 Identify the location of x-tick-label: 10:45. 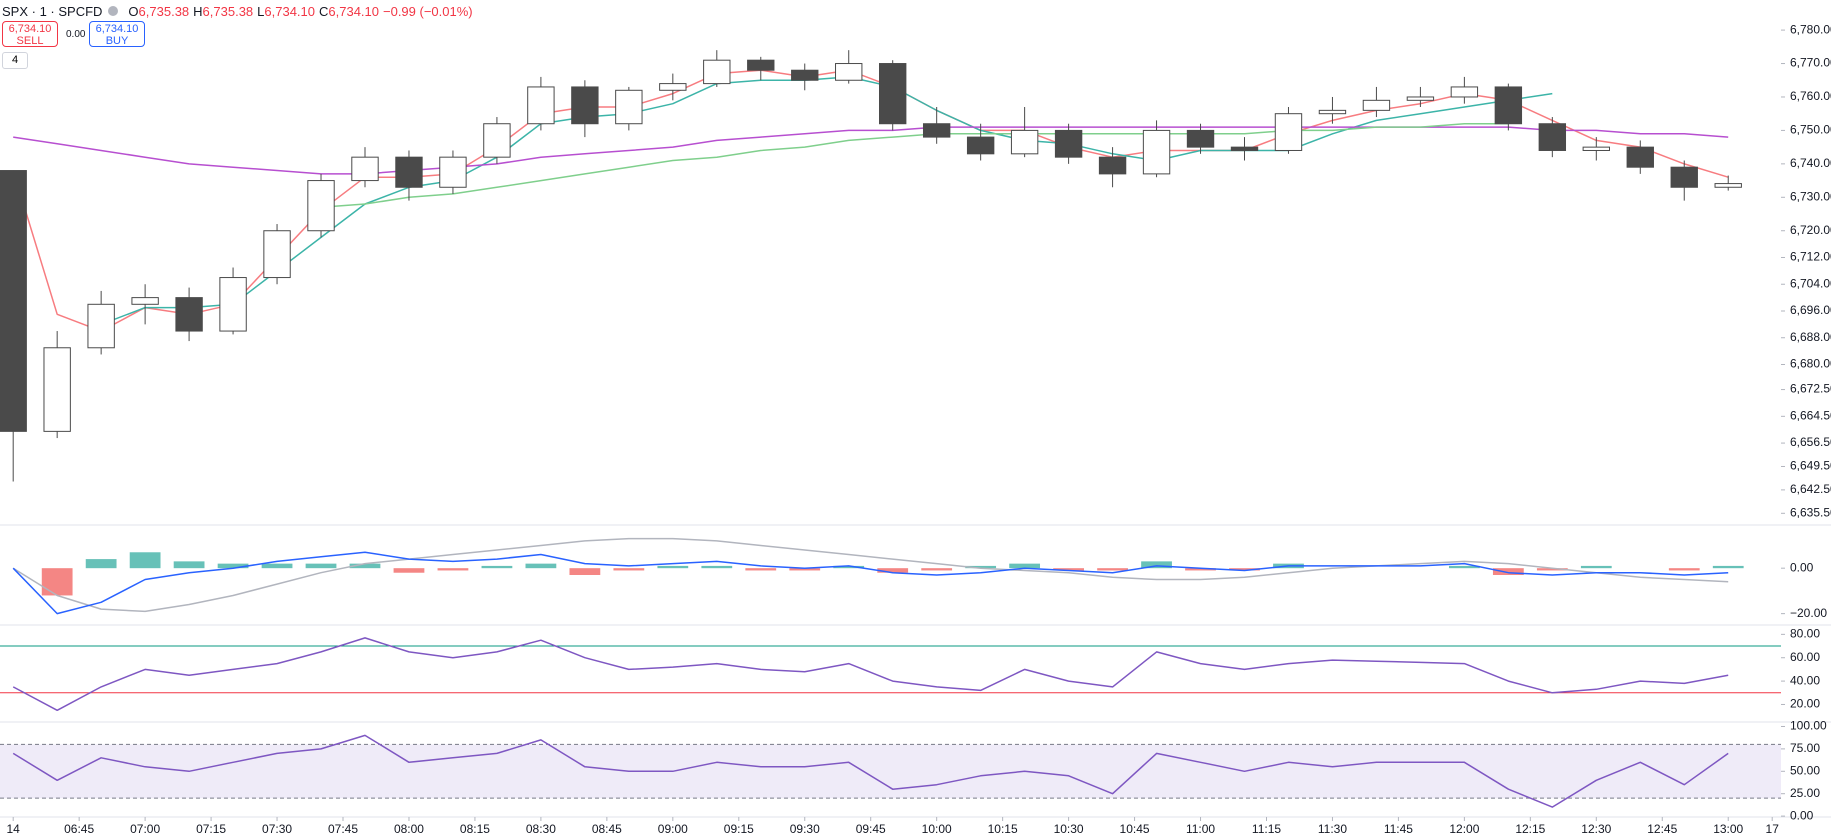
(1135, 829).